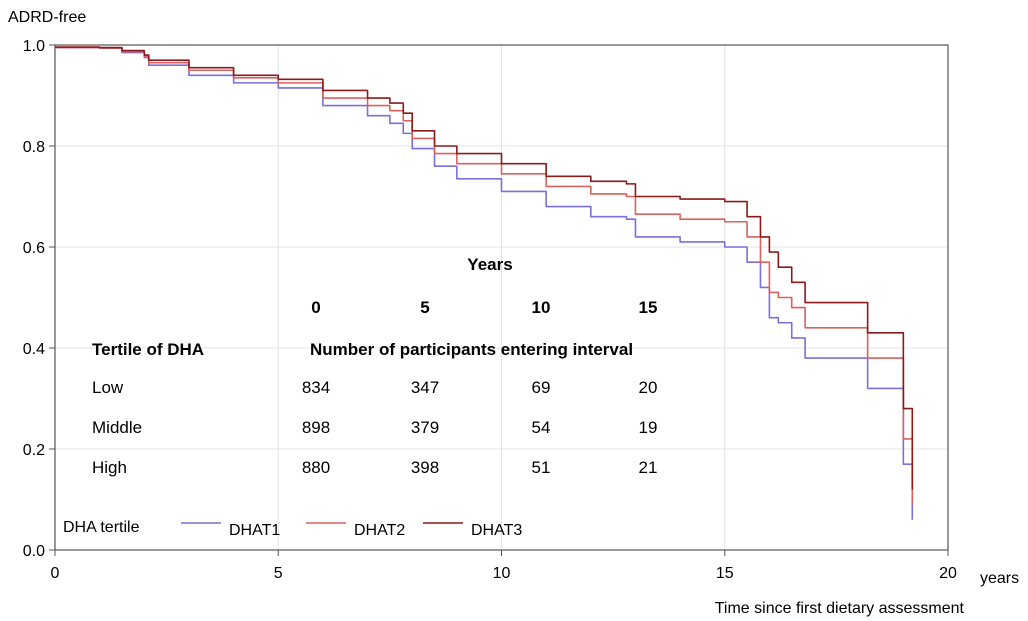  What do you see at coordinates (425, 467) in the screenshot?
I see `risk-table-cell: 398` at bounding box center [425, 467].